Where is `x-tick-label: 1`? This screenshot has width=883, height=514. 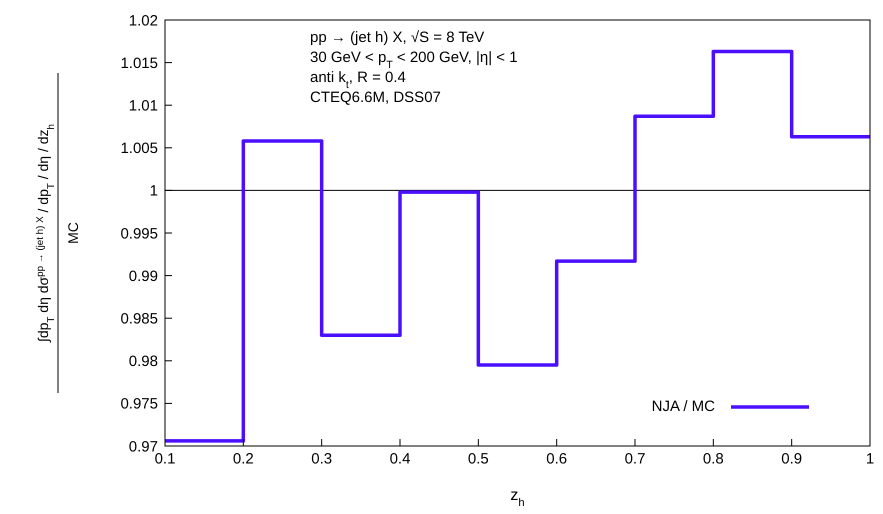
x-tick-label: 1 is located at coordinates (870, 459).